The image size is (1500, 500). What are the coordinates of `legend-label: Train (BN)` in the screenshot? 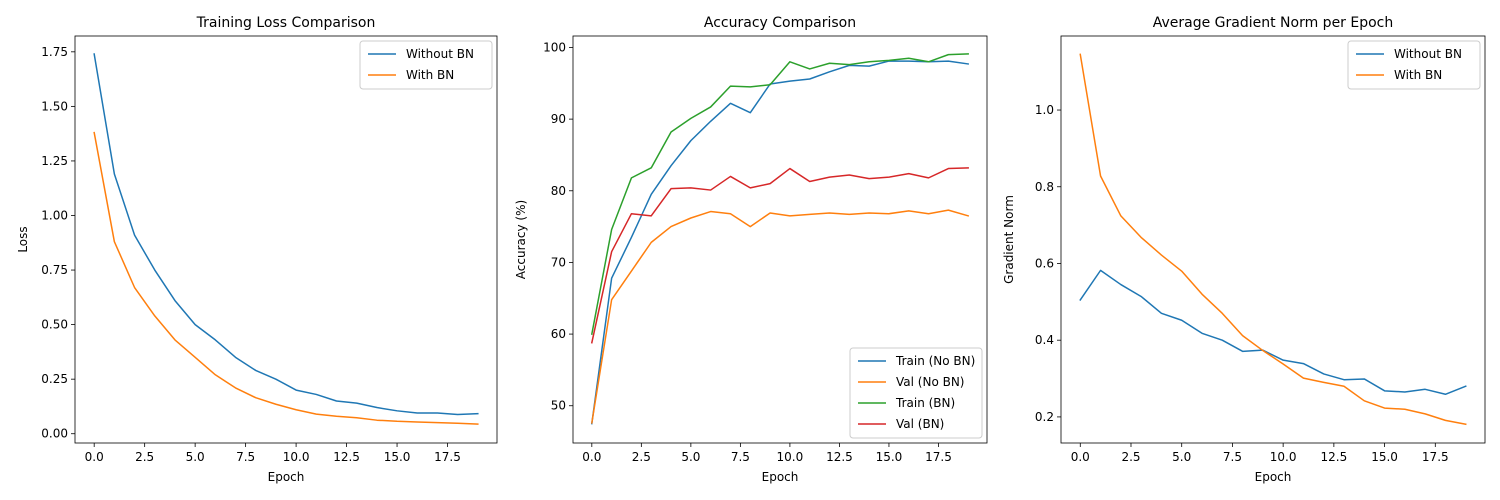 It's located at (925, 403).